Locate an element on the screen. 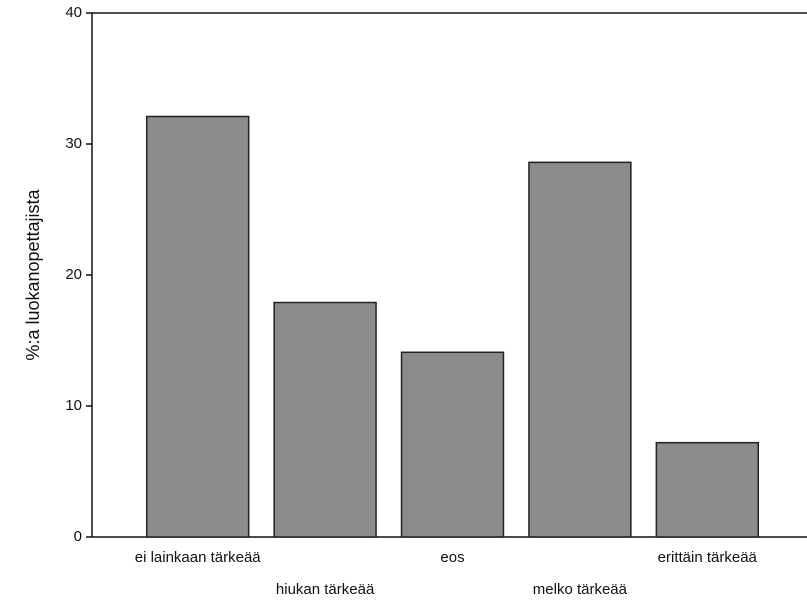 The image size is (807, 605). y-tick-label: 0 is located at coordinates (78, 536).